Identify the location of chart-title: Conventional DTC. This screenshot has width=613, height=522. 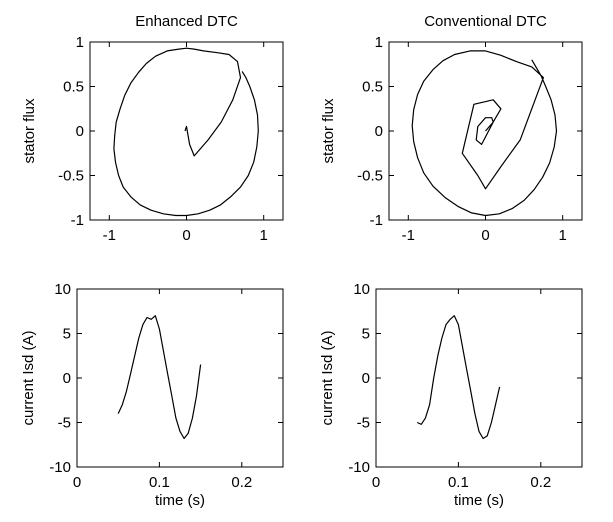
(485, 21).